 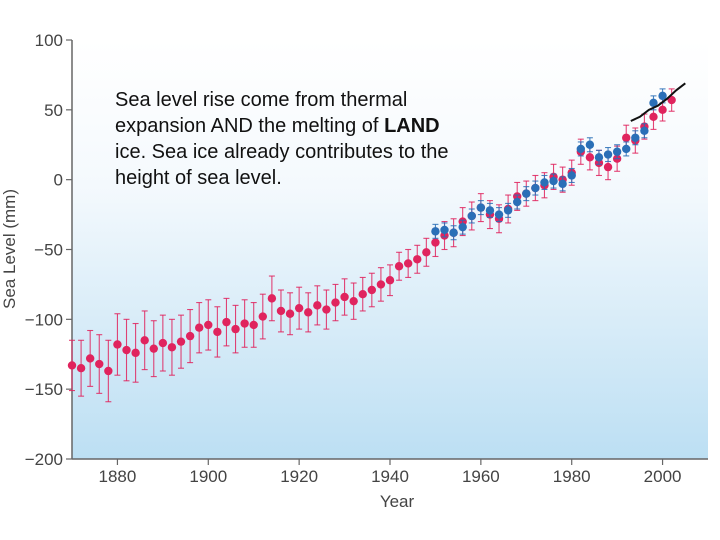 I want to click on y-tick-label: 100, so click(x=49, y=40).